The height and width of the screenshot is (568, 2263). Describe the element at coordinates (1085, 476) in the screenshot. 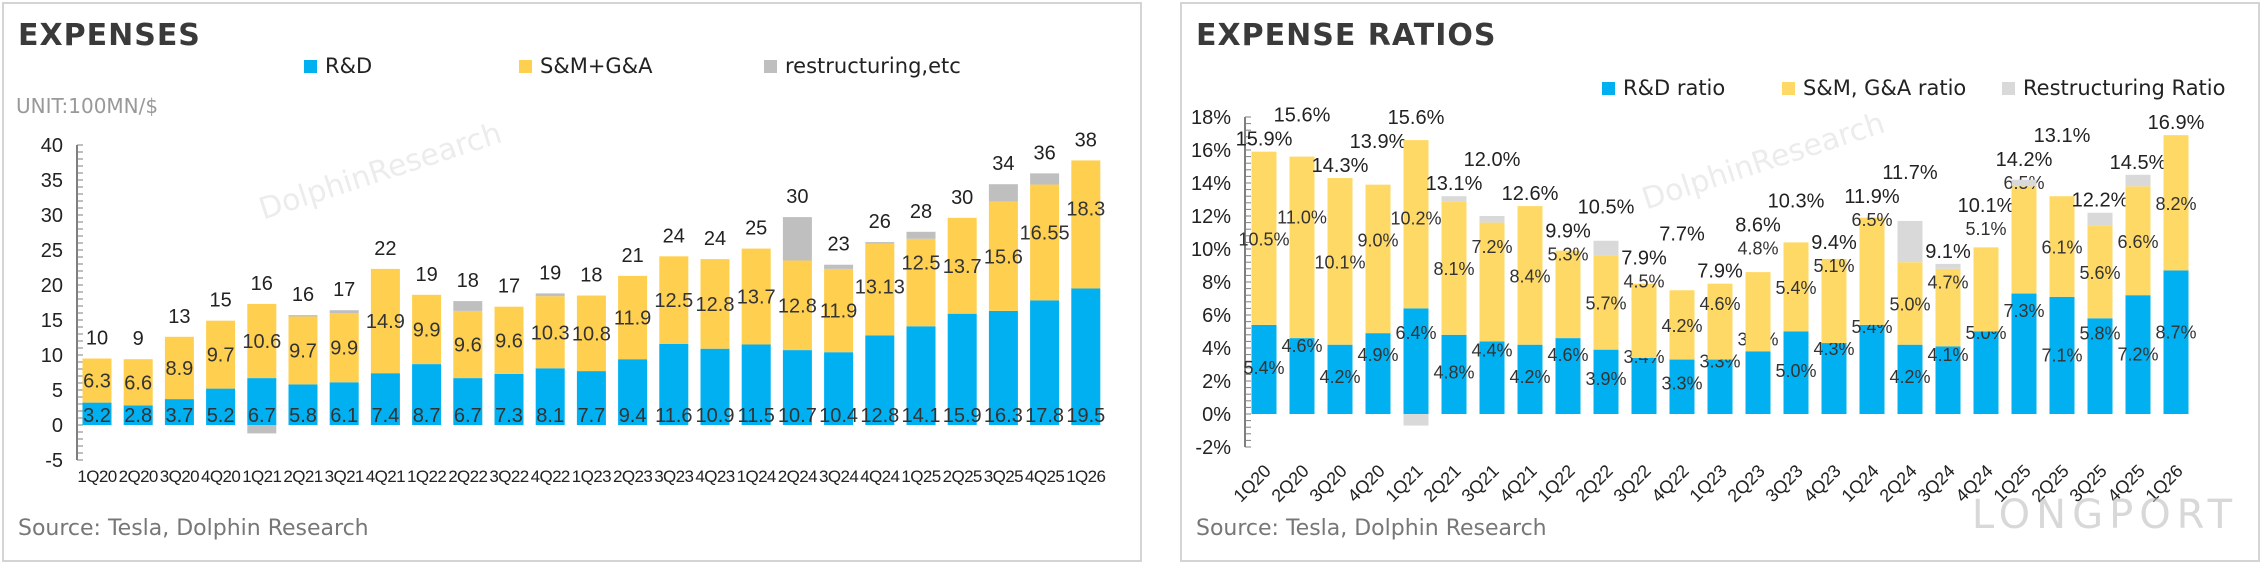

I see `x-tick-label: 1Q26` at that location.